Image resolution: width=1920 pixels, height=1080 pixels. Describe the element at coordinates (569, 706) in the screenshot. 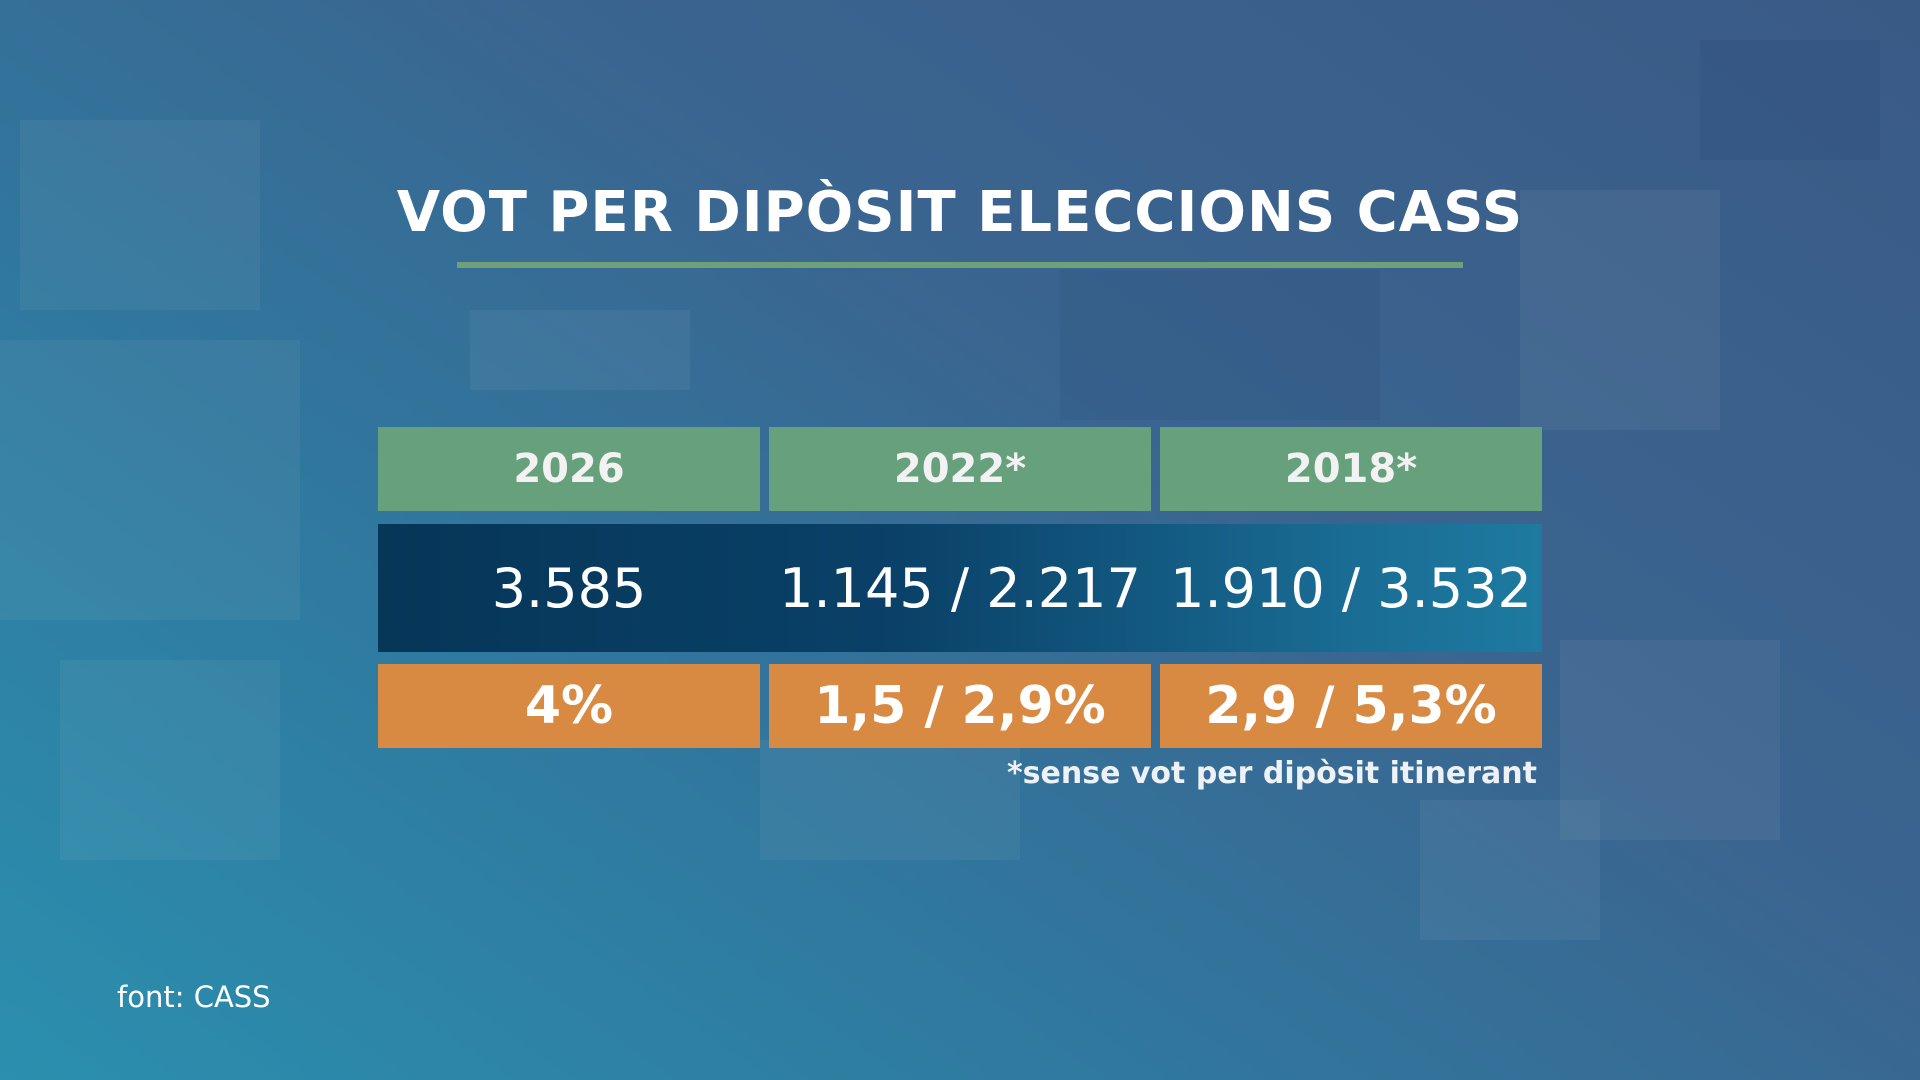

I see `percent-cell-2026: 4%` at that location.